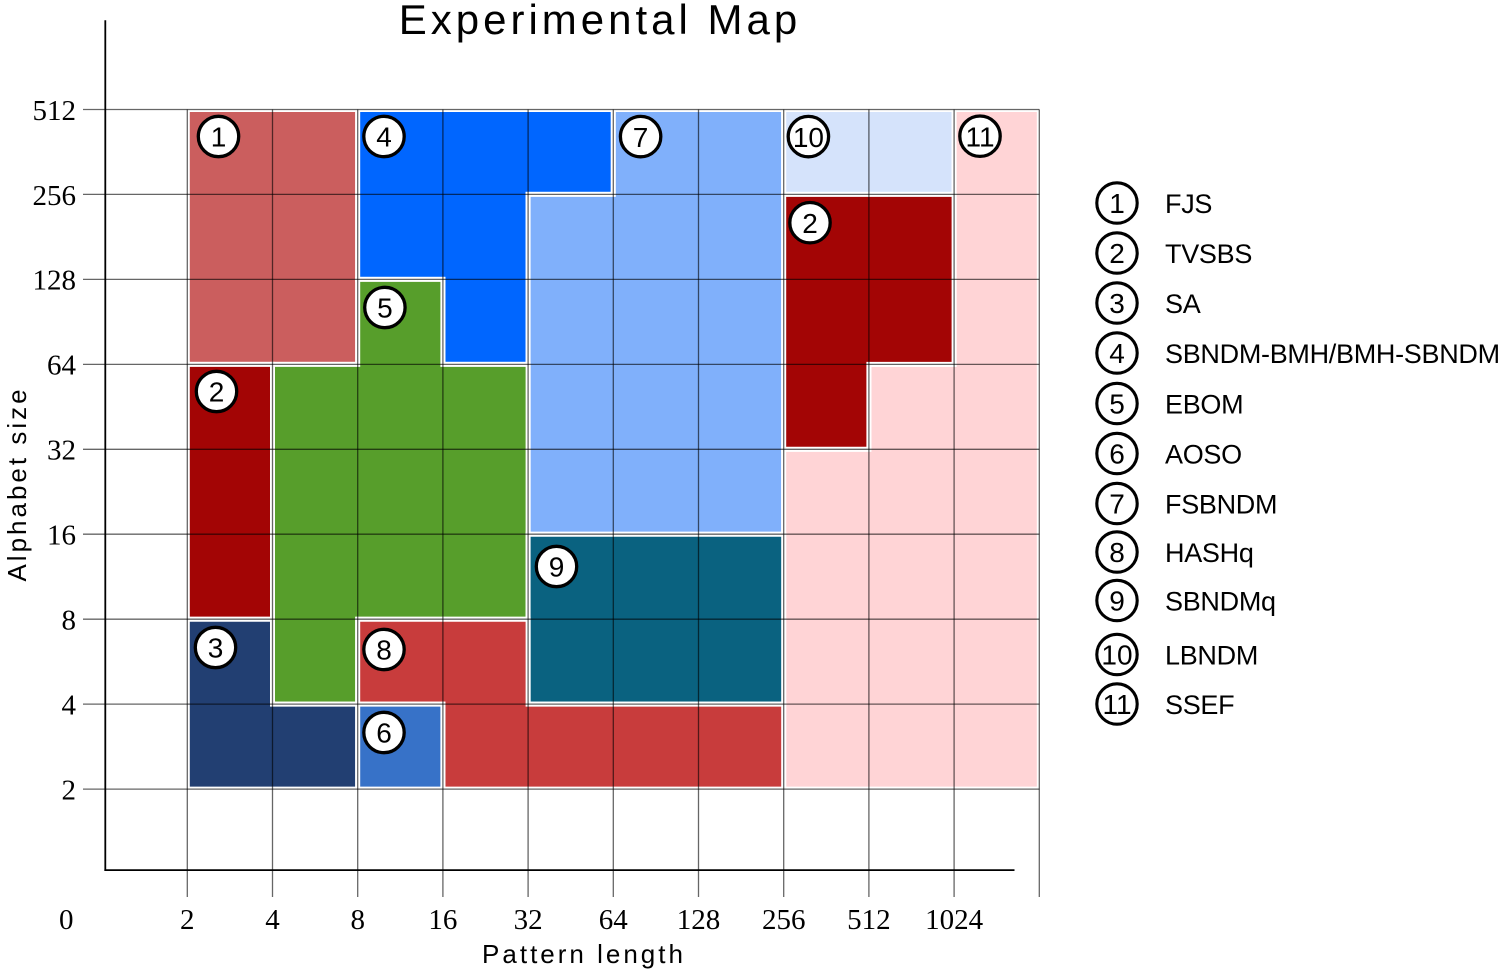 The width and height of the screenshot is (1512, 974). What do you see at coordinates (600, 21) in the screenshot?
I see `svg-text: Experimental Map` at bounding box center [600, 21].